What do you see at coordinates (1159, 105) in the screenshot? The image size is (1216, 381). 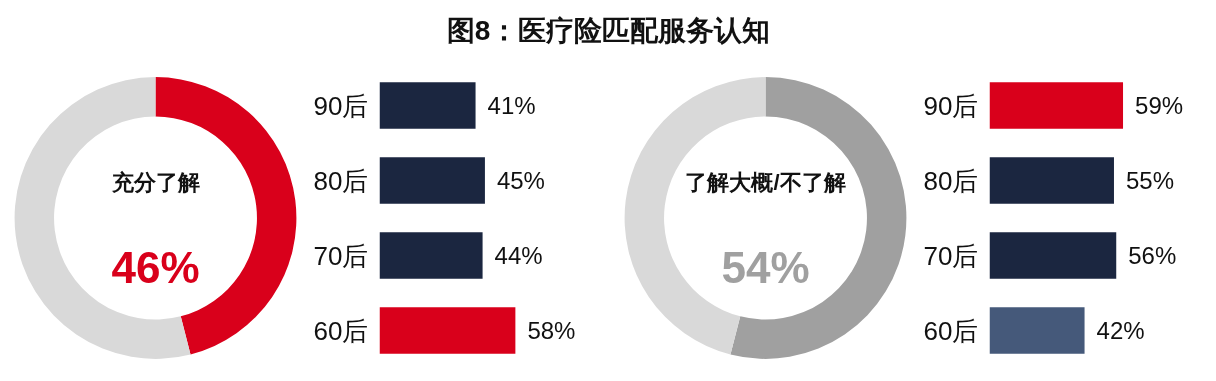 I see `data-label: 59%` at bounding box center [1159, 105].